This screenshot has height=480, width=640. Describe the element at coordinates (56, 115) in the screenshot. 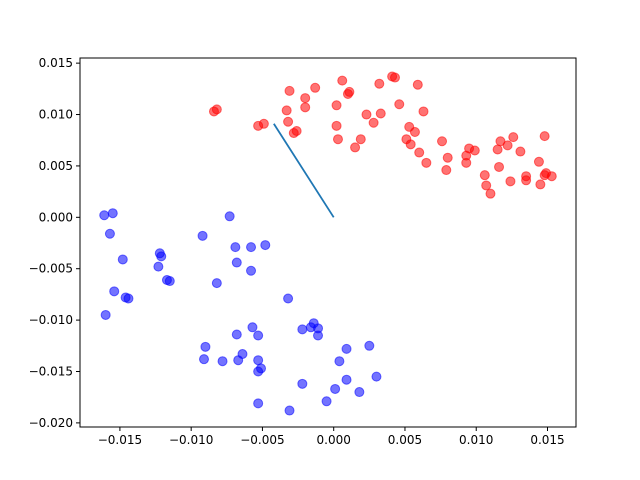

I see `y-tick-label: 0.010` at that location.